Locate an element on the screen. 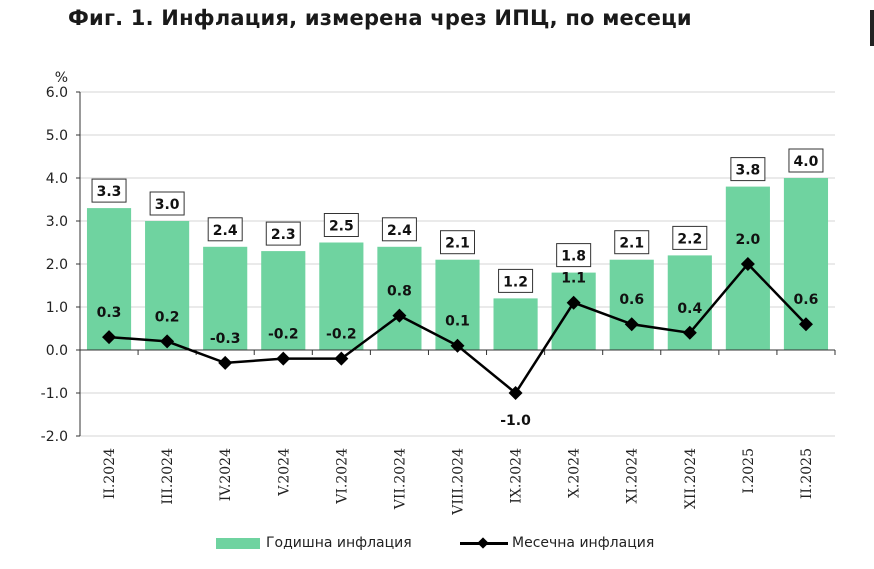  x-tick-label-XI.2024: XI.2024 is located at coordinates (633, 476).